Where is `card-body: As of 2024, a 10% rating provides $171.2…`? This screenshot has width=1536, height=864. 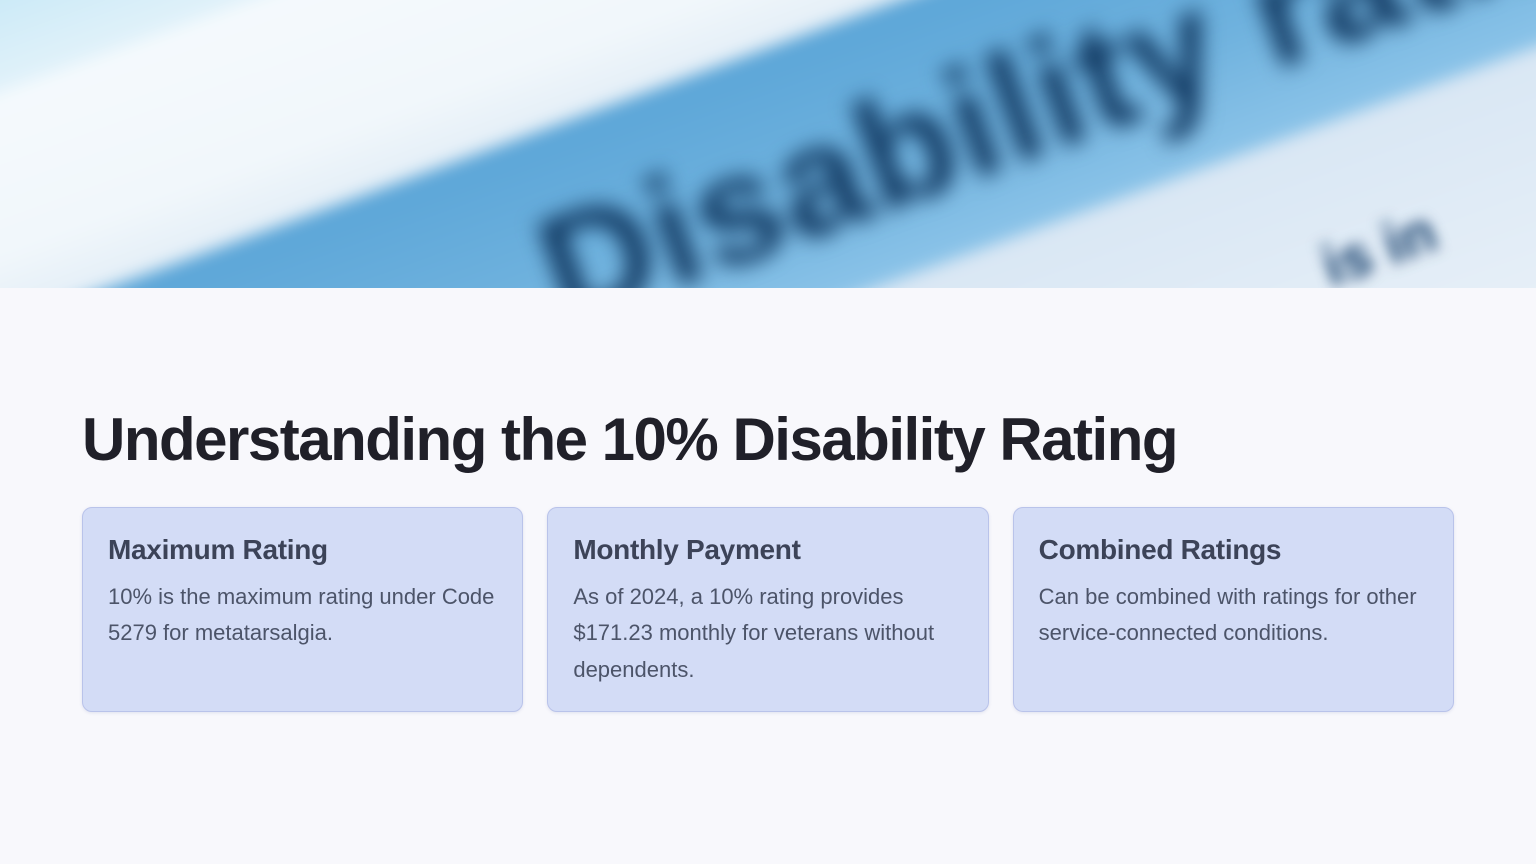
card-body: As of 2024, a 10% rating provides $171.2… is located at coordinates (754, 632).